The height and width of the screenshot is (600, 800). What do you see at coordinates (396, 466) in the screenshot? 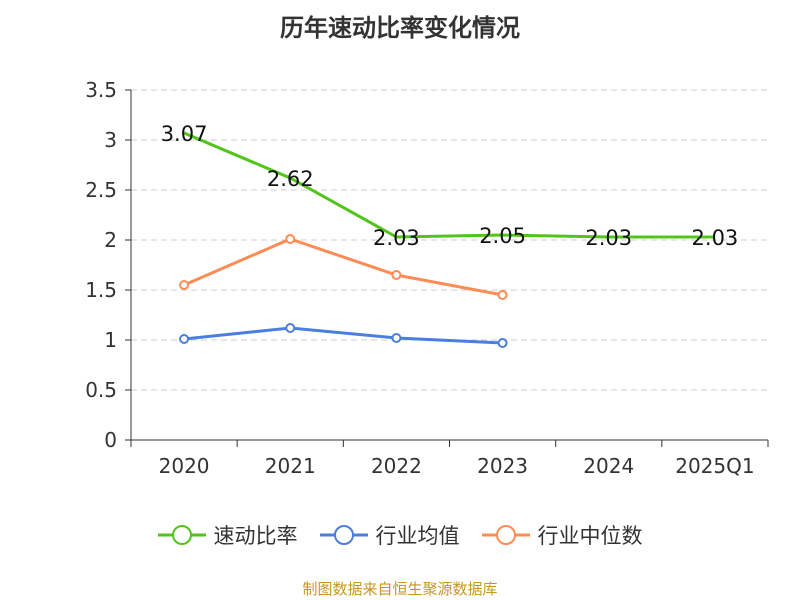
I see `x-tick-label: 2022` at bounding box center [396, 466].